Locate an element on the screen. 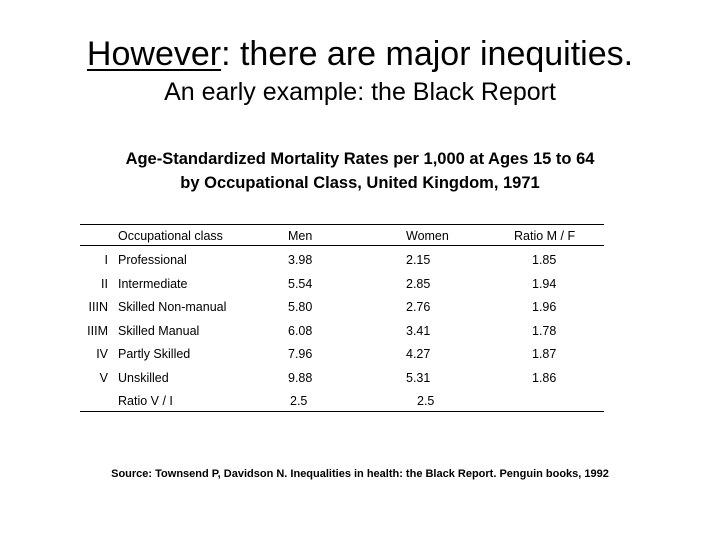 The image size is (720, 540). table-row-men-rate: 9.88 is located at coordinates (300, 378).